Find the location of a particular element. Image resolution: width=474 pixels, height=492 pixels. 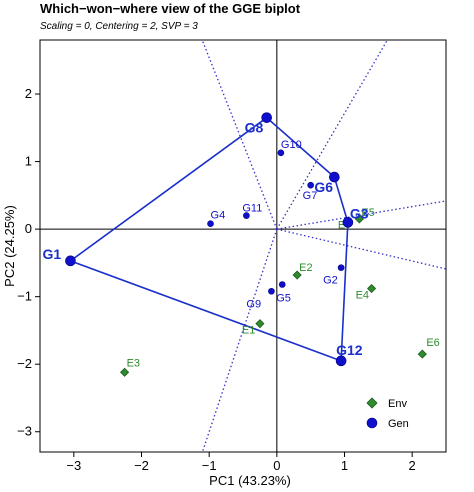

chart-subtitle: Scaling = 0, Centering = 2, SVP = 3 is located at coordinates (119, 26).